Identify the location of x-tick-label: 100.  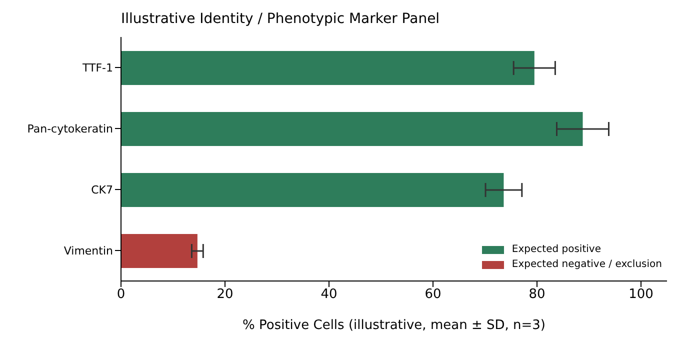
(641, 294).